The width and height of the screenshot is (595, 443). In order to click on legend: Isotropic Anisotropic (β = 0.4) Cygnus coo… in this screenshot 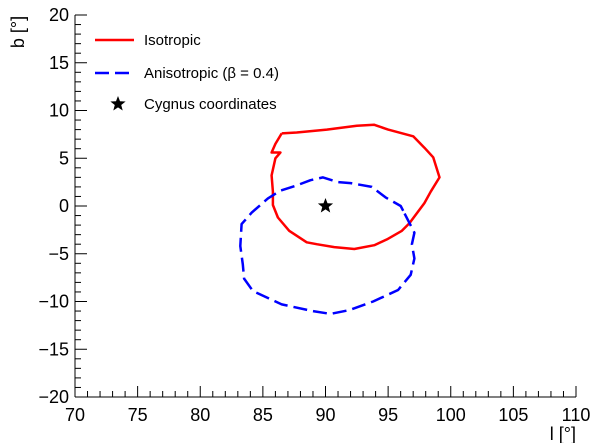, I will do `click(187, 72)`.